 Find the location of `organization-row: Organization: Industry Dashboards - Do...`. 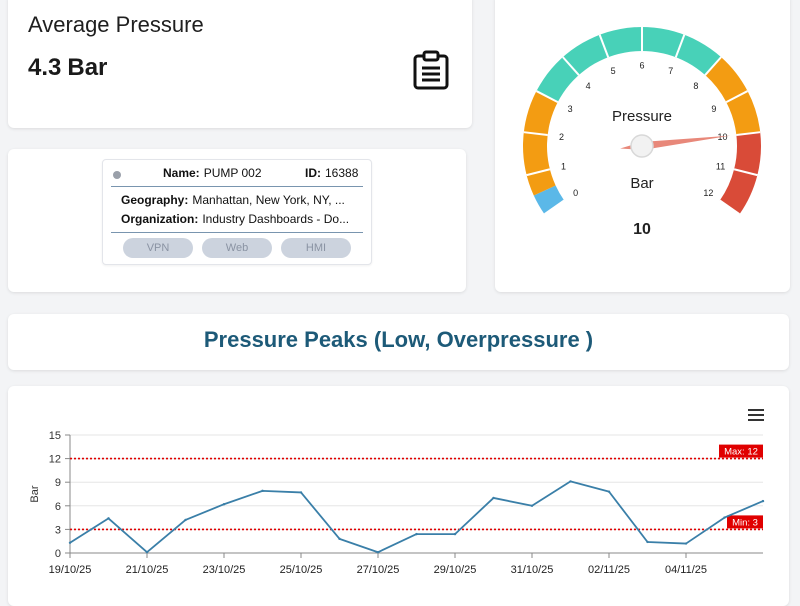

organization-row: Organization: Industry Dashboards - Do... is located at coordinates (235, 219).